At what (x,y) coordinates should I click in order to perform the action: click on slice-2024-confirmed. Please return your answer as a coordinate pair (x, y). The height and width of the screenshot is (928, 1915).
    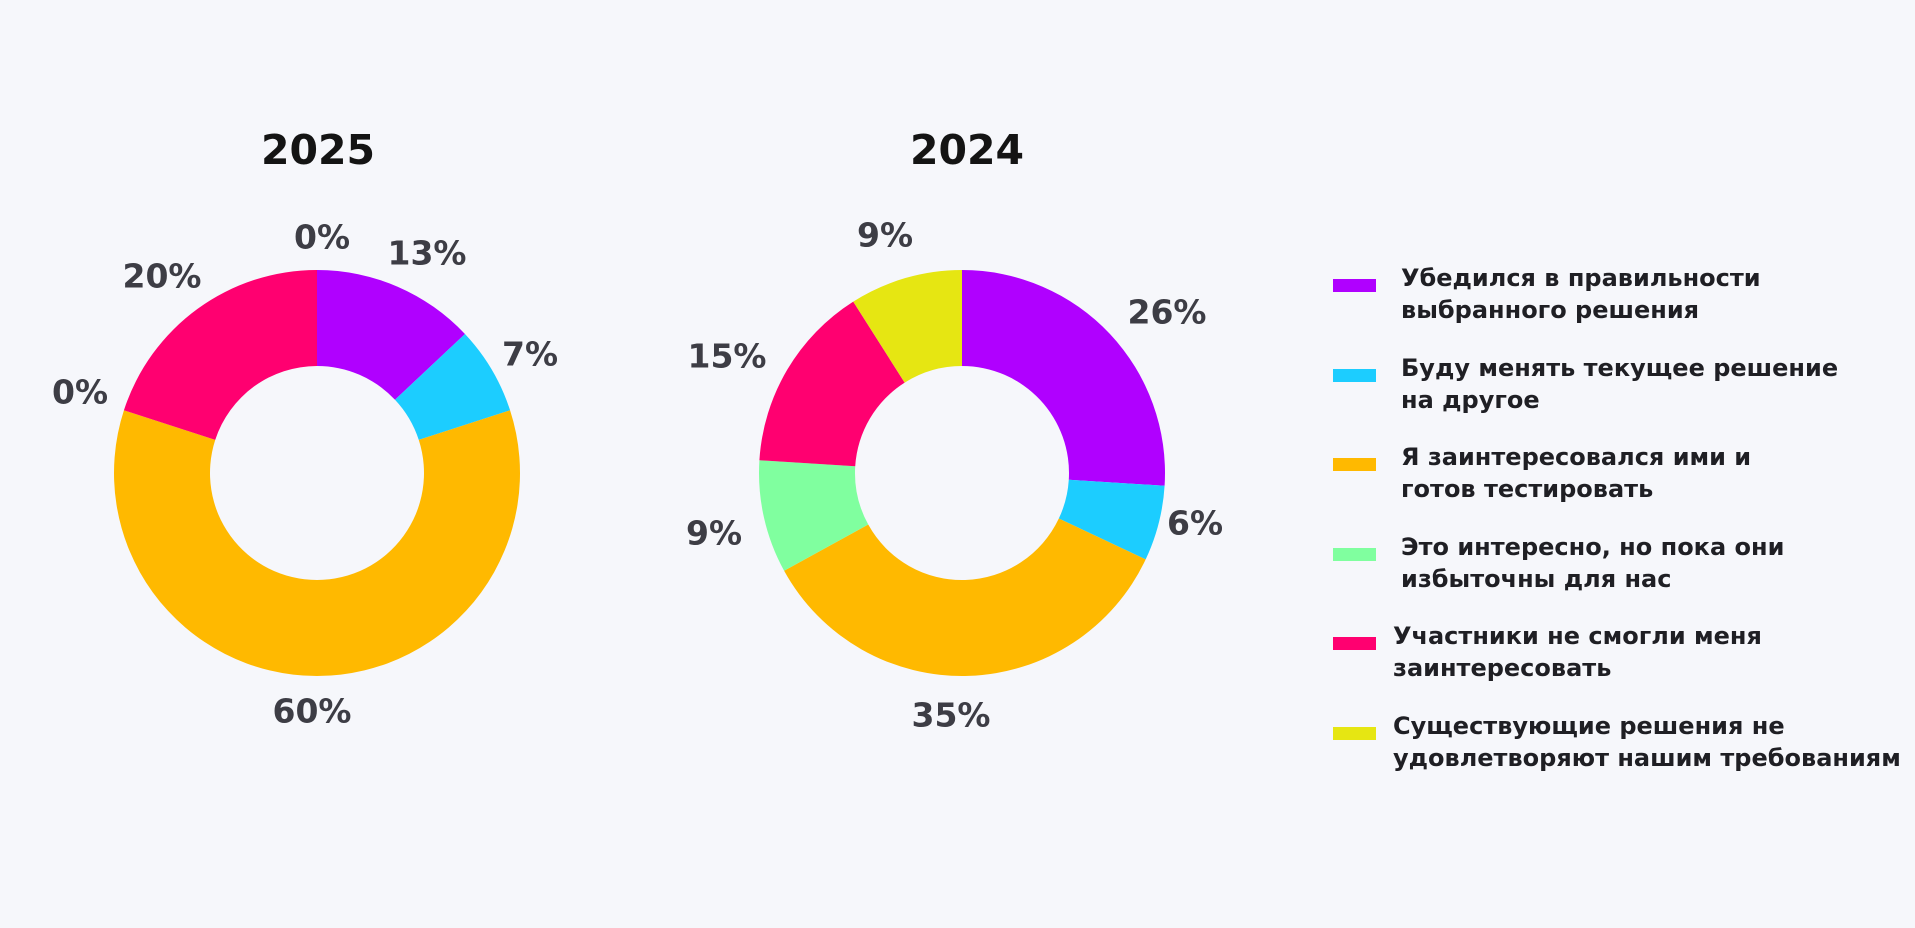
    Looking at the image, I should click on (1063, 378).